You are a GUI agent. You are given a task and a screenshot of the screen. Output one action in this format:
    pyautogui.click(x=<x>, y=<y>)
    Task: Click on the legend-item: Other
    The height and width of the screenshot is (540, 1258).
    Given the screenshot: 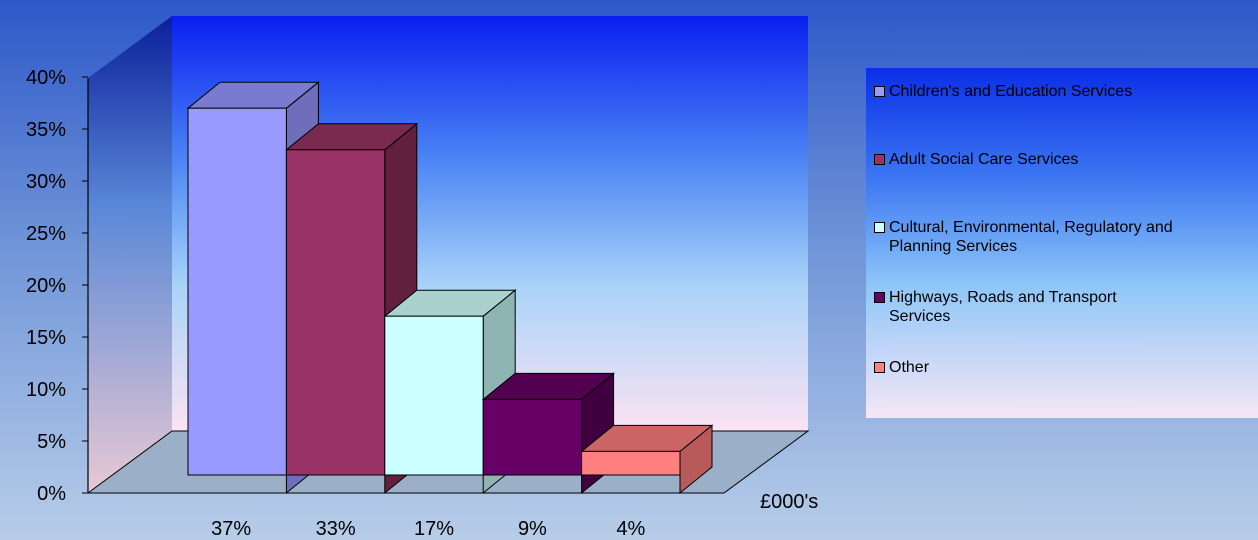 What is the action you would take?
    pyautogui.click(x=901, y=367)
    